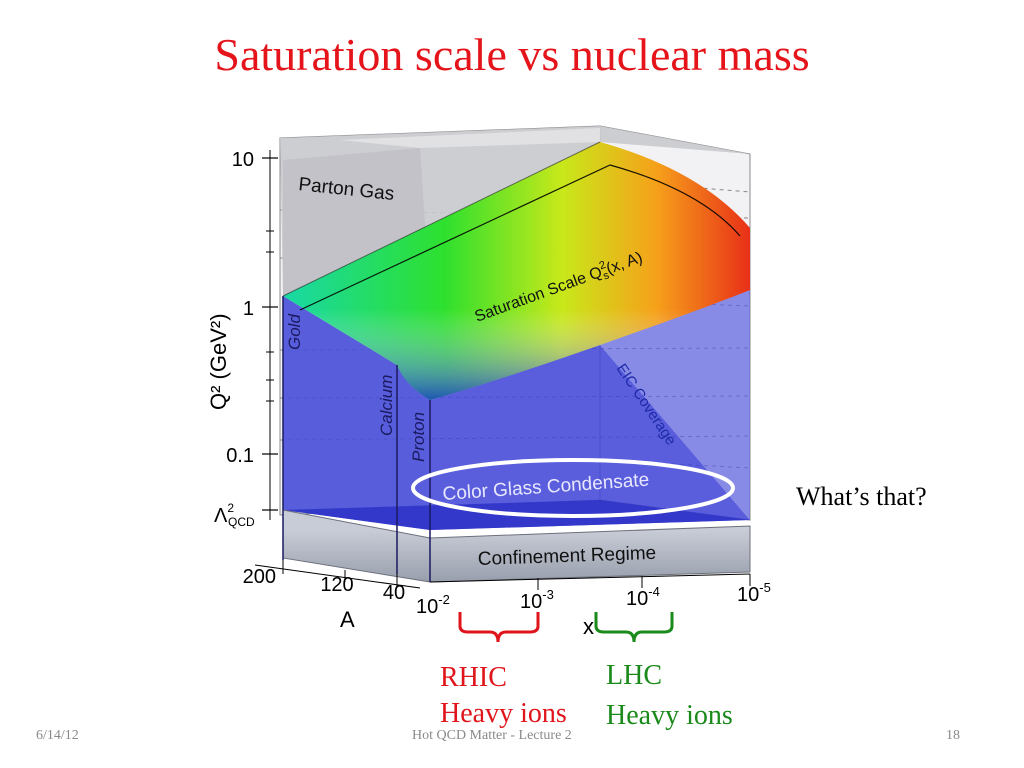  What do you see at coordinates (356, 413) in the screenshot?
I see `cgc-volume-side` at bounding box center [356, 413].